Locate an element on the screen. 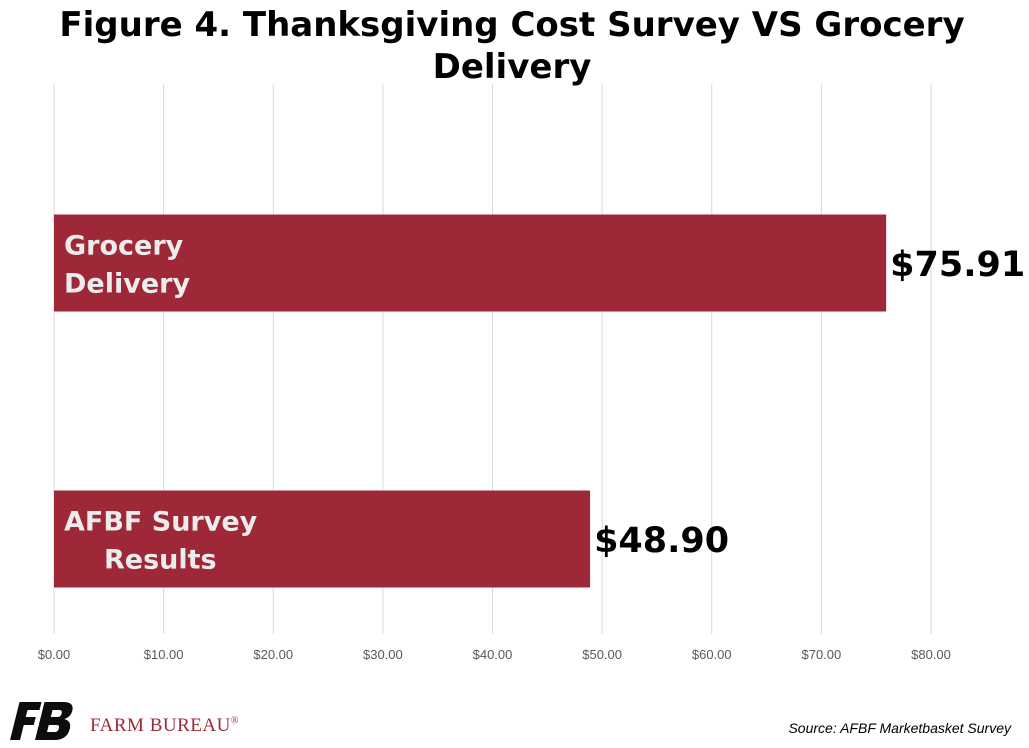  source-note: Source: AFBF Marketbasket Survey is located at coordinates (899, 728).